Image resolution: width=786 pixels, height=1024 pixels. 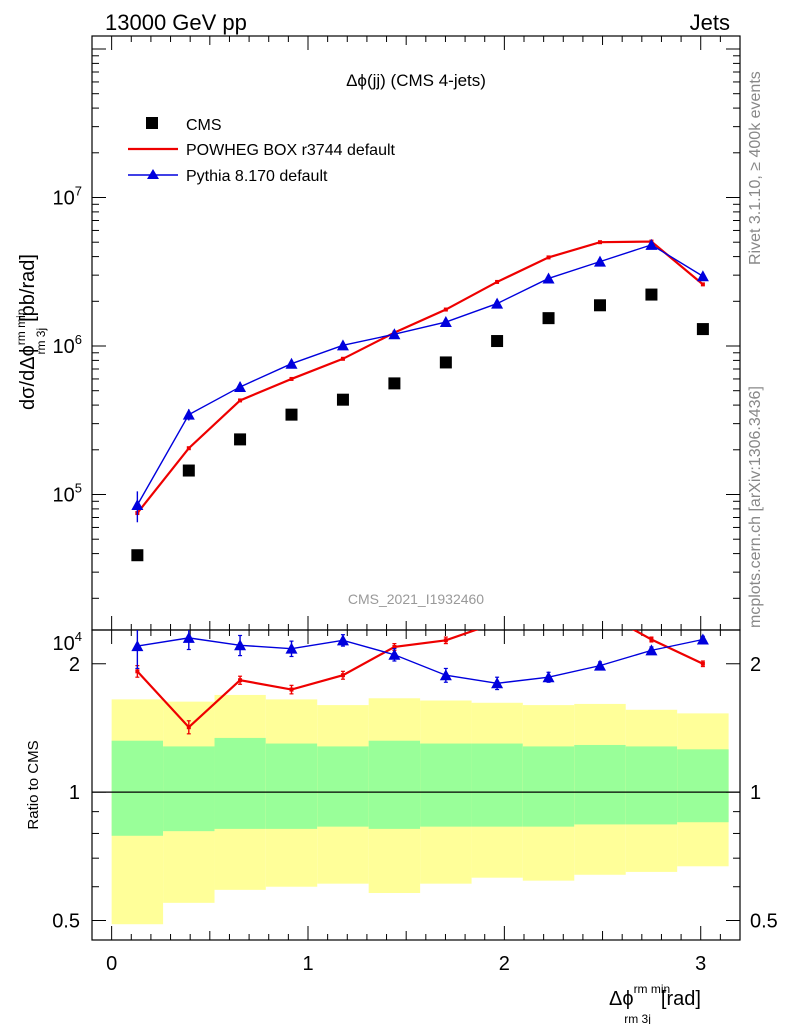 I want to click on y-label-main-sup: rm min, so click(x=21, y=327).